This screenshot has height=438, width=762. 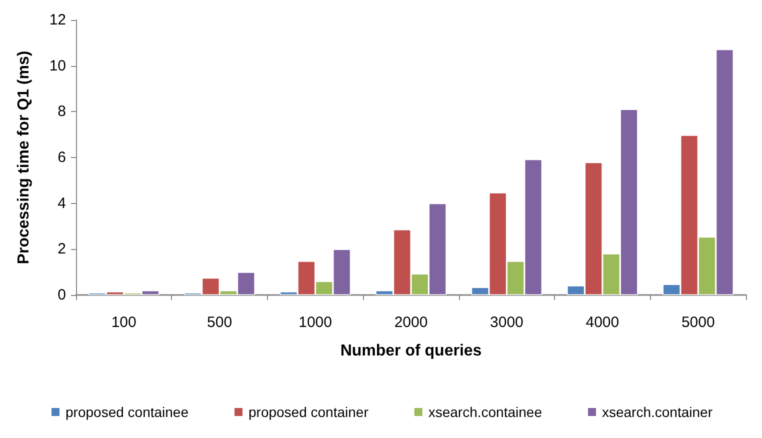 What do you see at coordinates (62, 111) in the screenshot?
I see `y-tick-label: 8` at bounding box center [62, 111].